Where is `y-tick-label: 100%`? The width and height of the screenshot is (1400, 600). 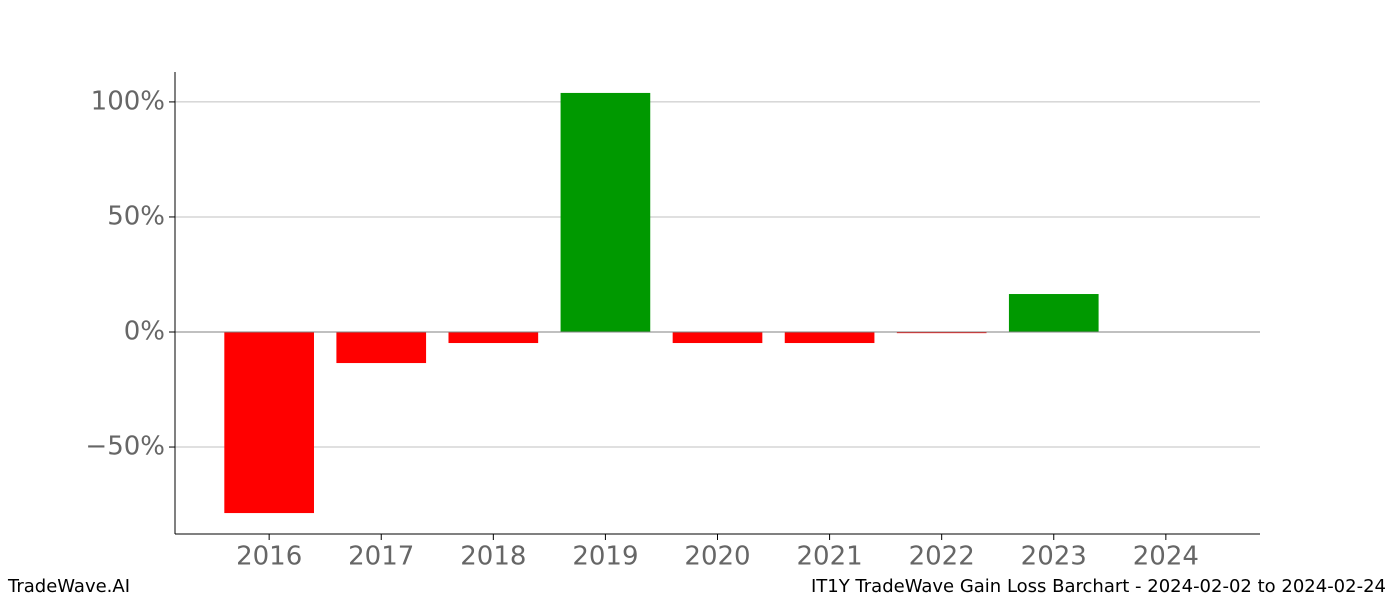
y-tick-label: 100% is located at coordinates (128, 101).